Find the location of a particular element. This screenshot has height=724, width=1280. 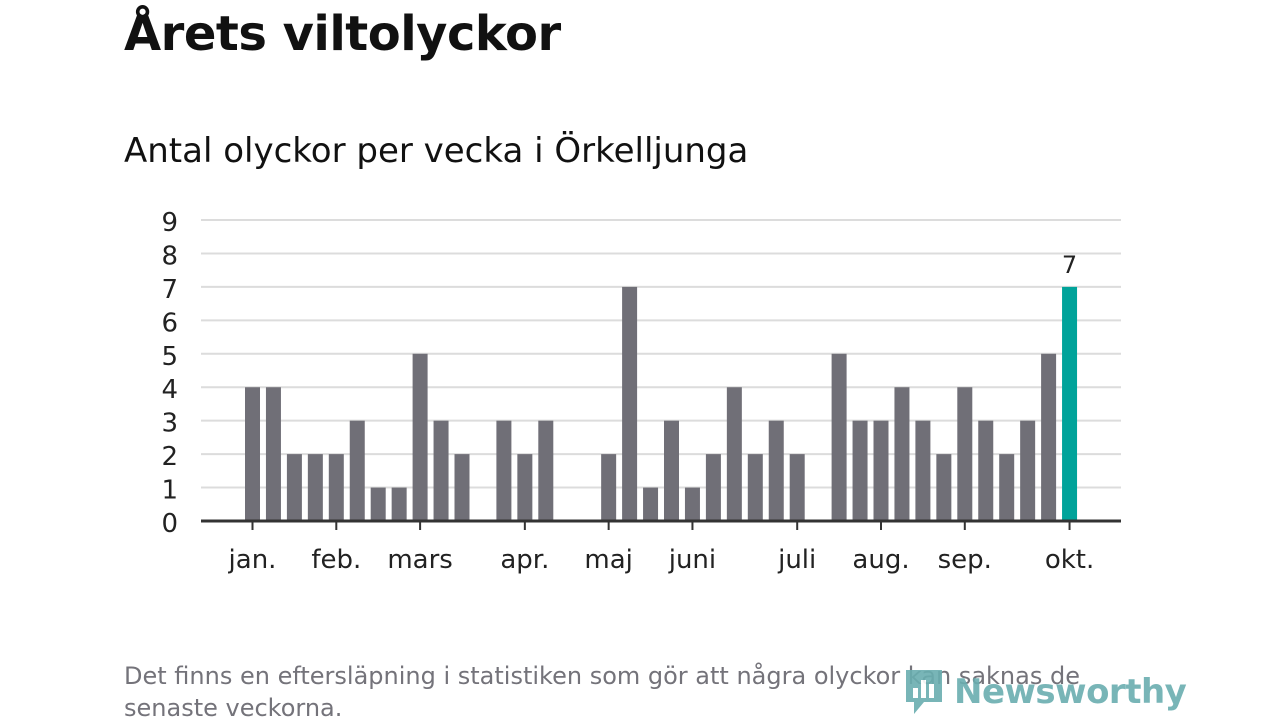

x-tick-label: aug. is located at coordinates (880, 560).